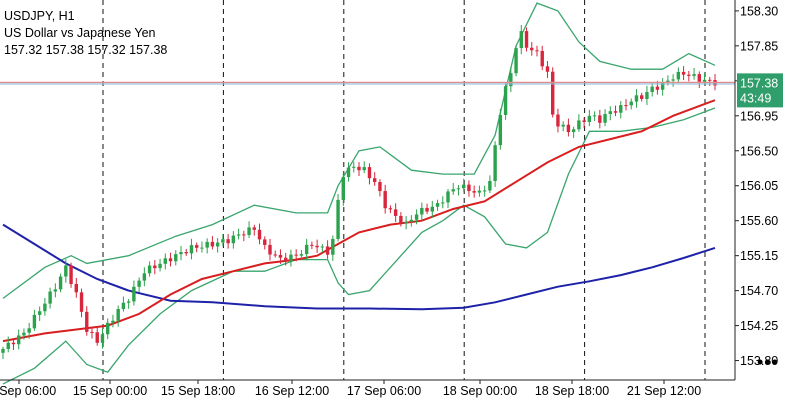 This screenshot has width=800, height=400. What do you see at coordinates (759, 326) in the screenshot?
I see `y-tick-label: 154.25` at bounding box center [759, 326].